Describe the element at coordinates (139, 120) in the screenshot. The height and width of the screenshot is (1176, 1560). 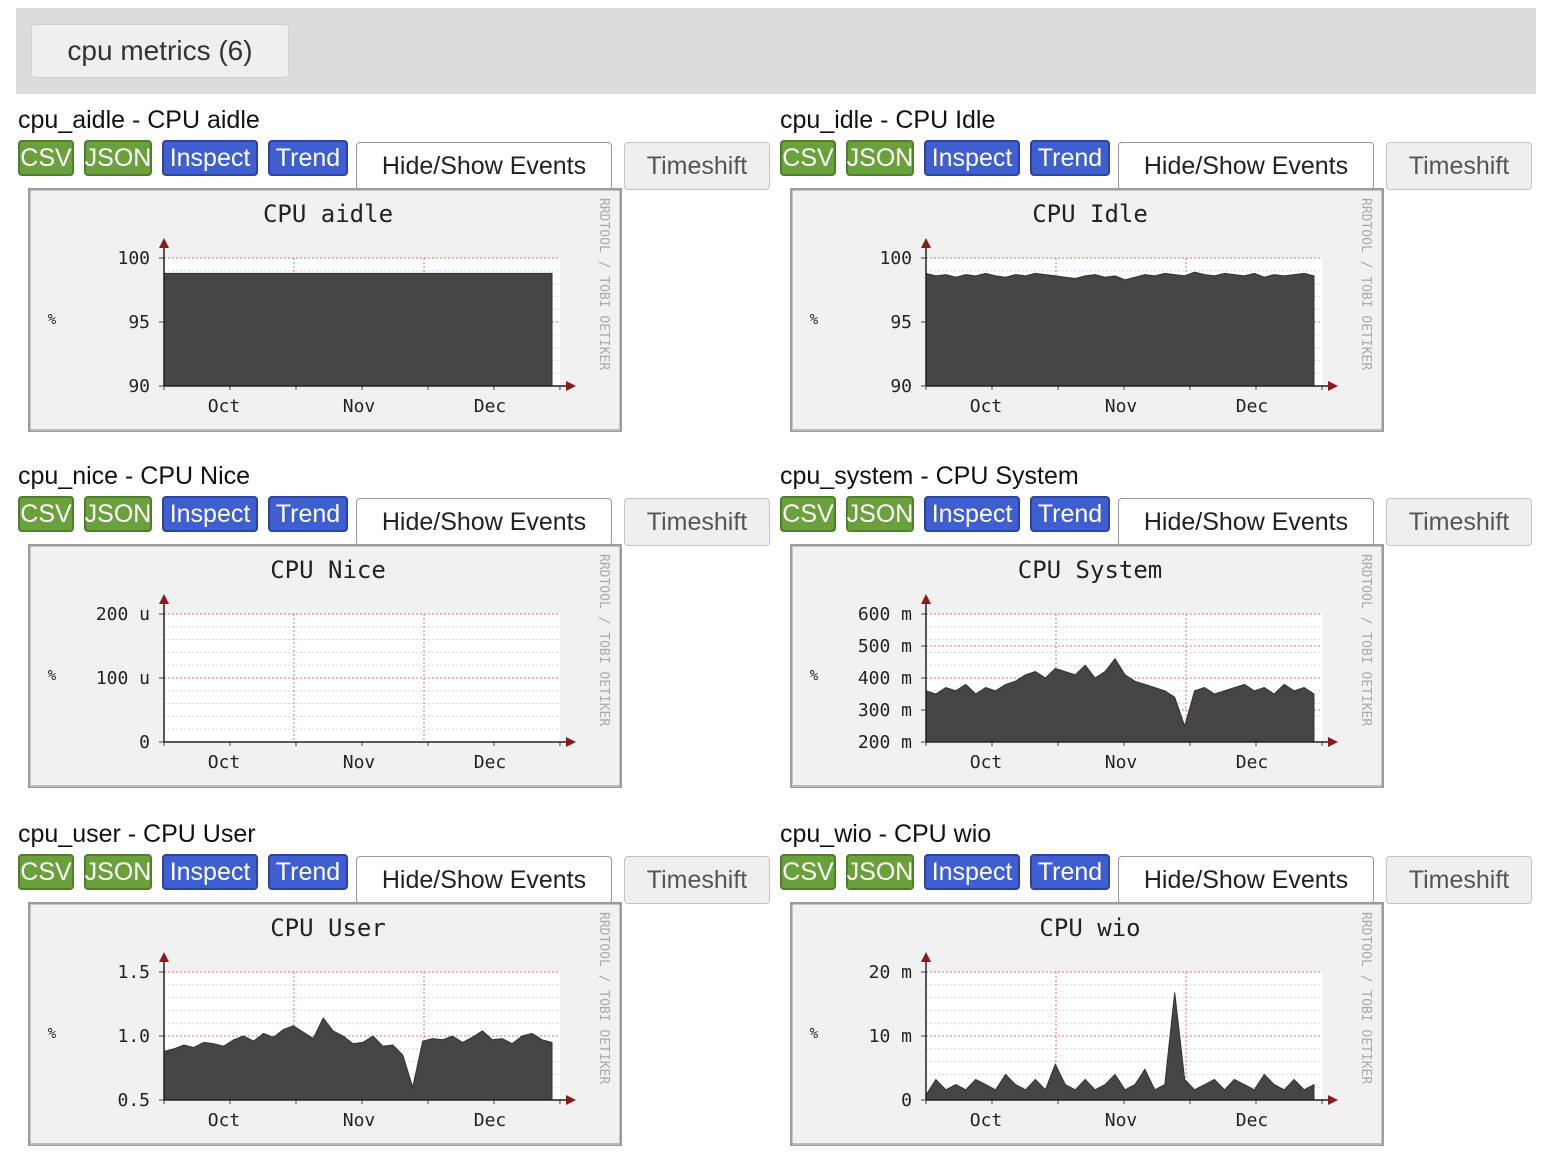
I see `metric-title: cpu_aidle - CPU aidle` at that location.